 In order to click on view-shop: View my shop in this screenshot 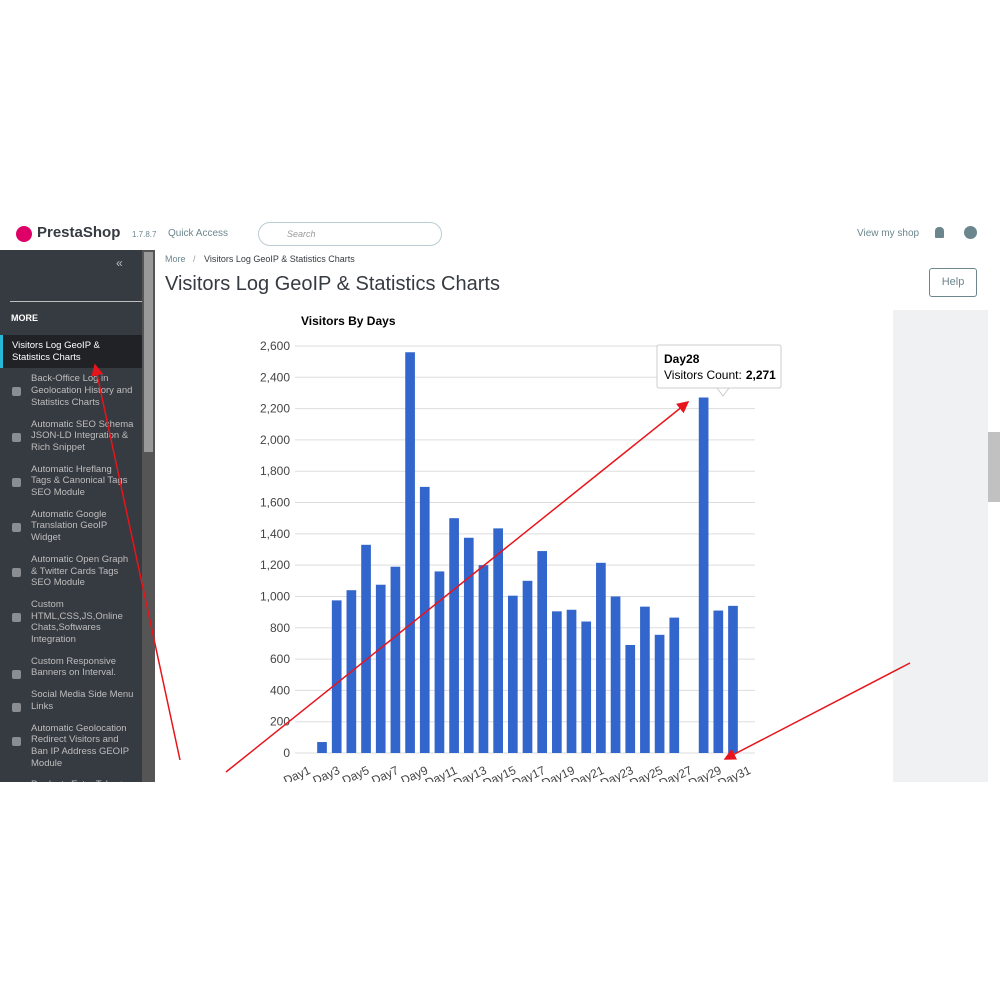, I will do `click(888, 233)`.